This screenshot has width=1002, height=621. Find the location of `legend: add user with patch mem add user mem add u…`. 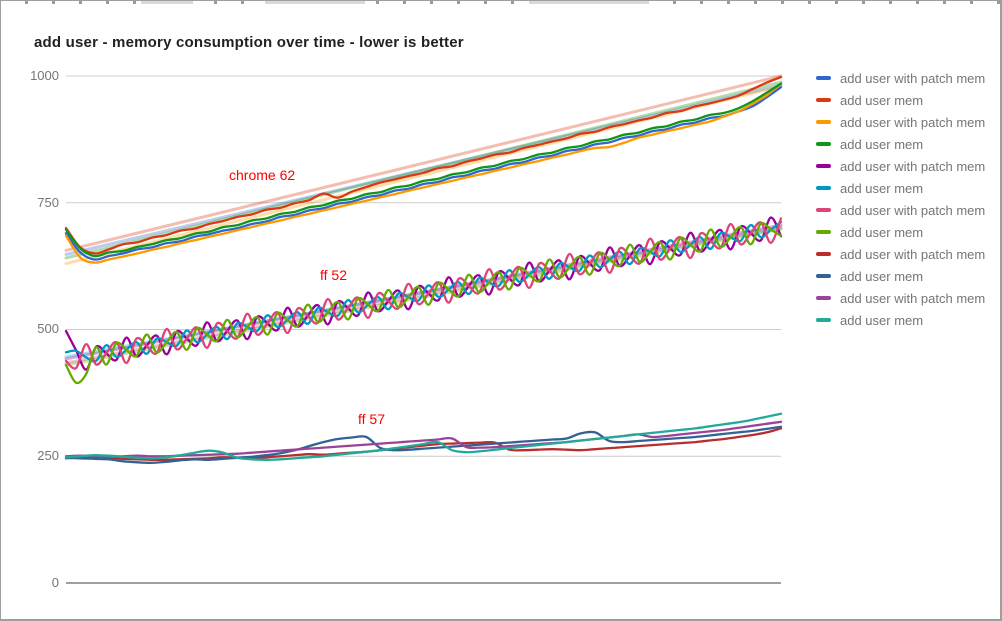

legend: add user with patch mem add user mem add u… is located at coordinates (906, 199).